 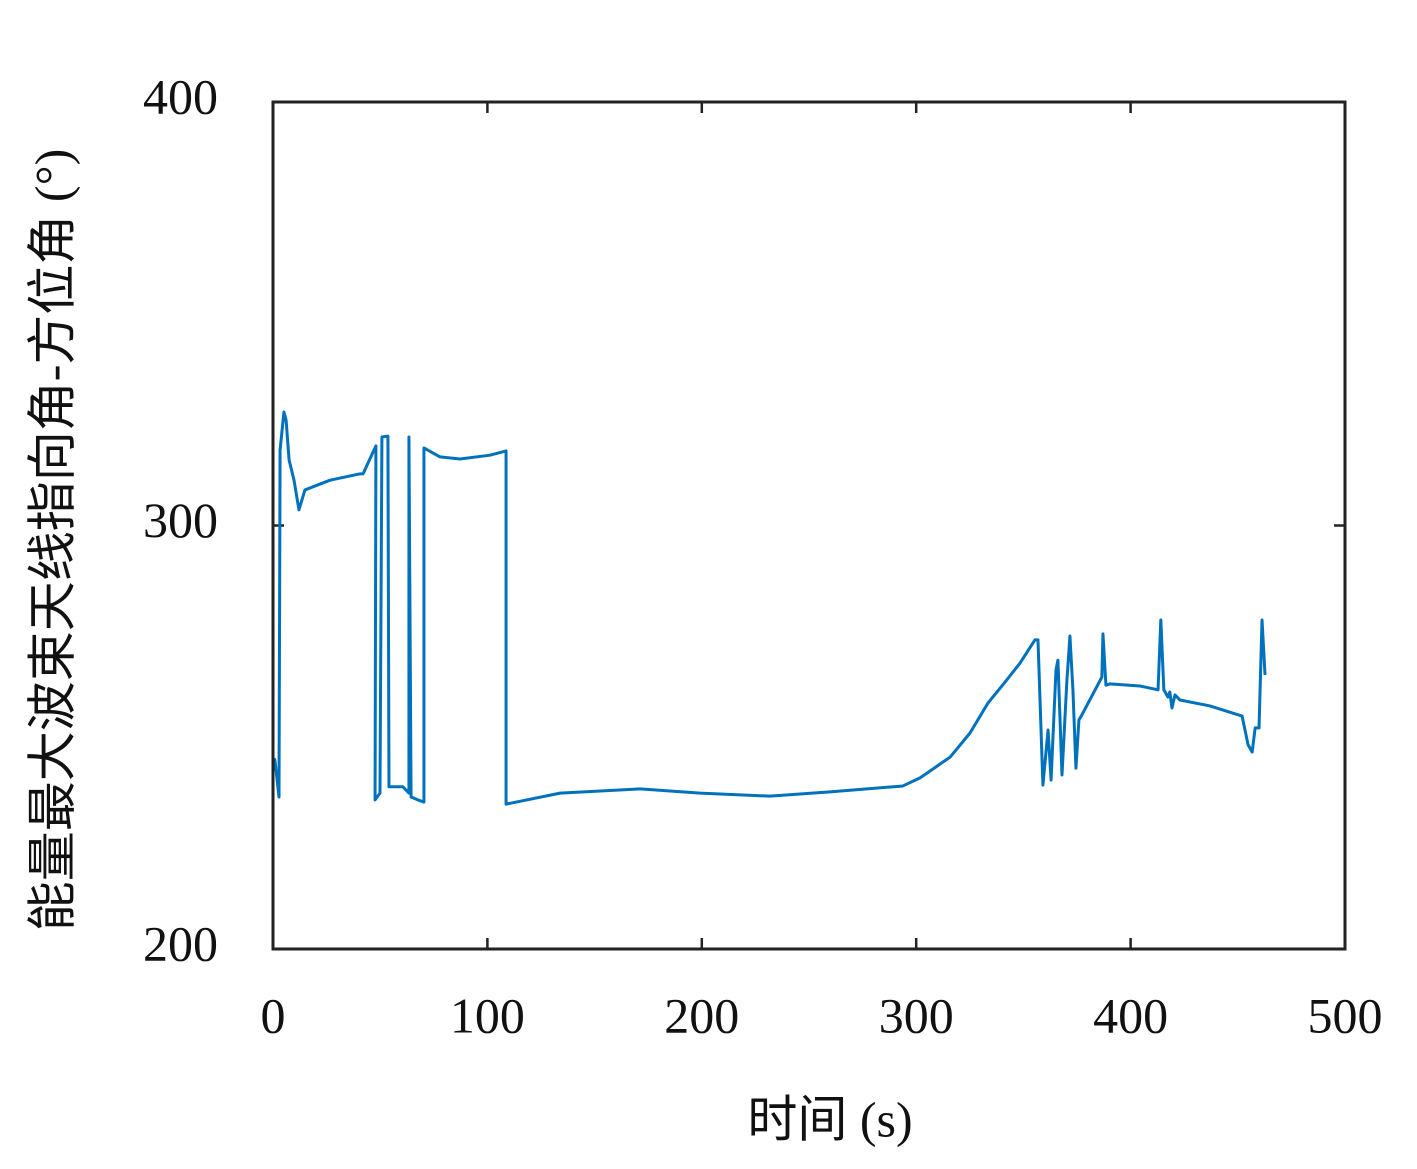 I want to click on x-tick-label: 100, so click(x=487, y=1015).